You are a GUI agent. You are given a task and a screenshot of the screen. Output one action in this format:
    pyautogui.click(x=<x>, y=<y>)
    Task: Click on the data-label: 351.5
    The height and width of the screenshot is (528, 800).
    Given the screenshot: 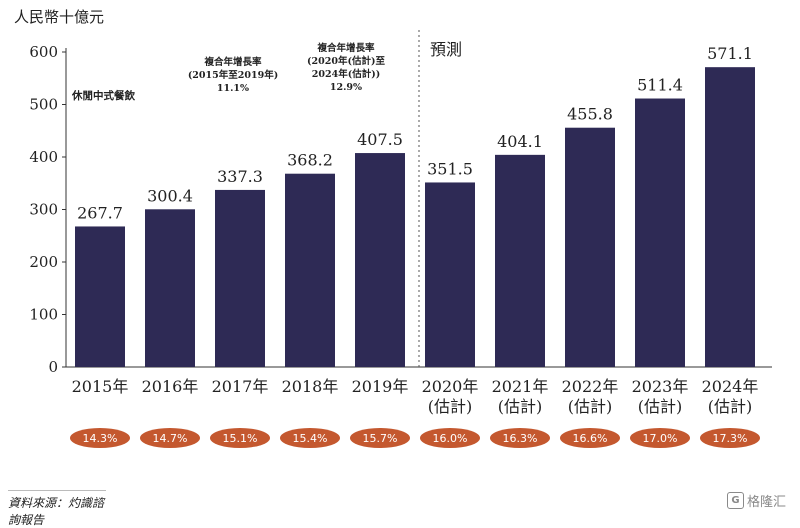 What is the action you would take?
    pyautogui.click(x=450, y=168)
    